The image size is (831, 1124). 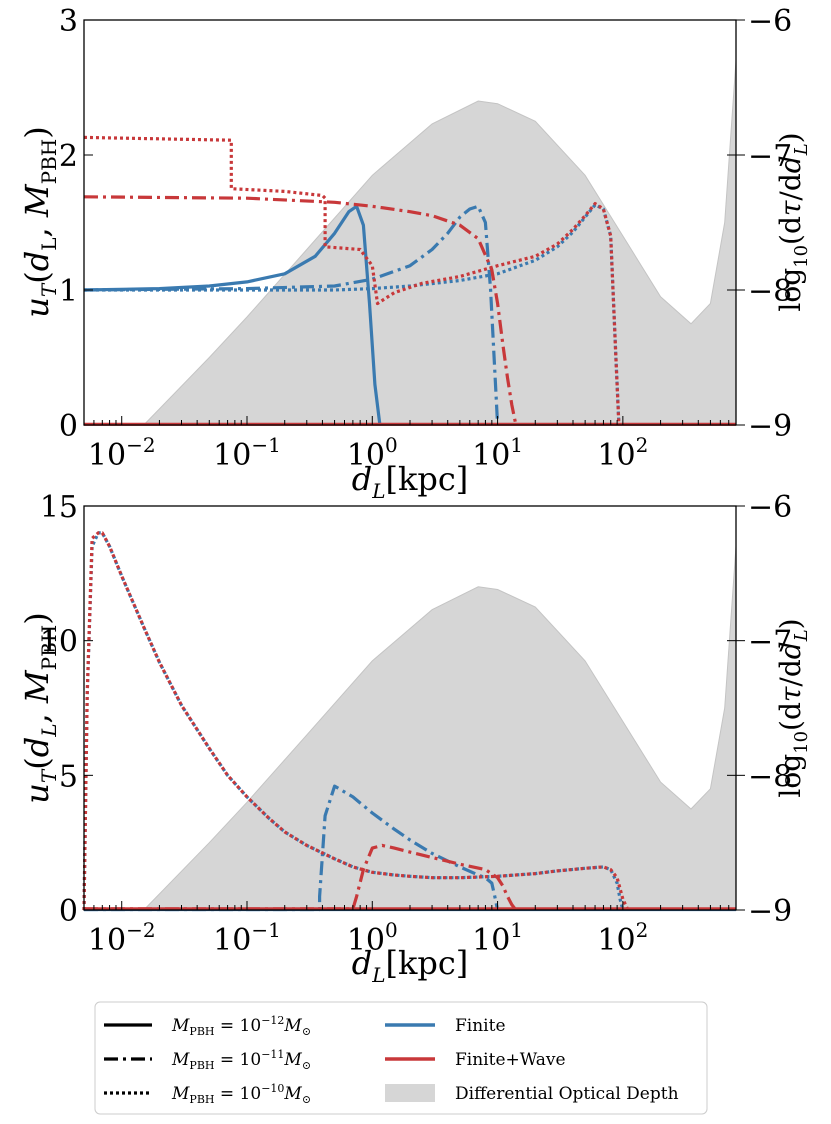 What do you see at coordinates (68, 776) in the screenshot?
I see `y-tick-label: 5` at bounding box center [68, 776].